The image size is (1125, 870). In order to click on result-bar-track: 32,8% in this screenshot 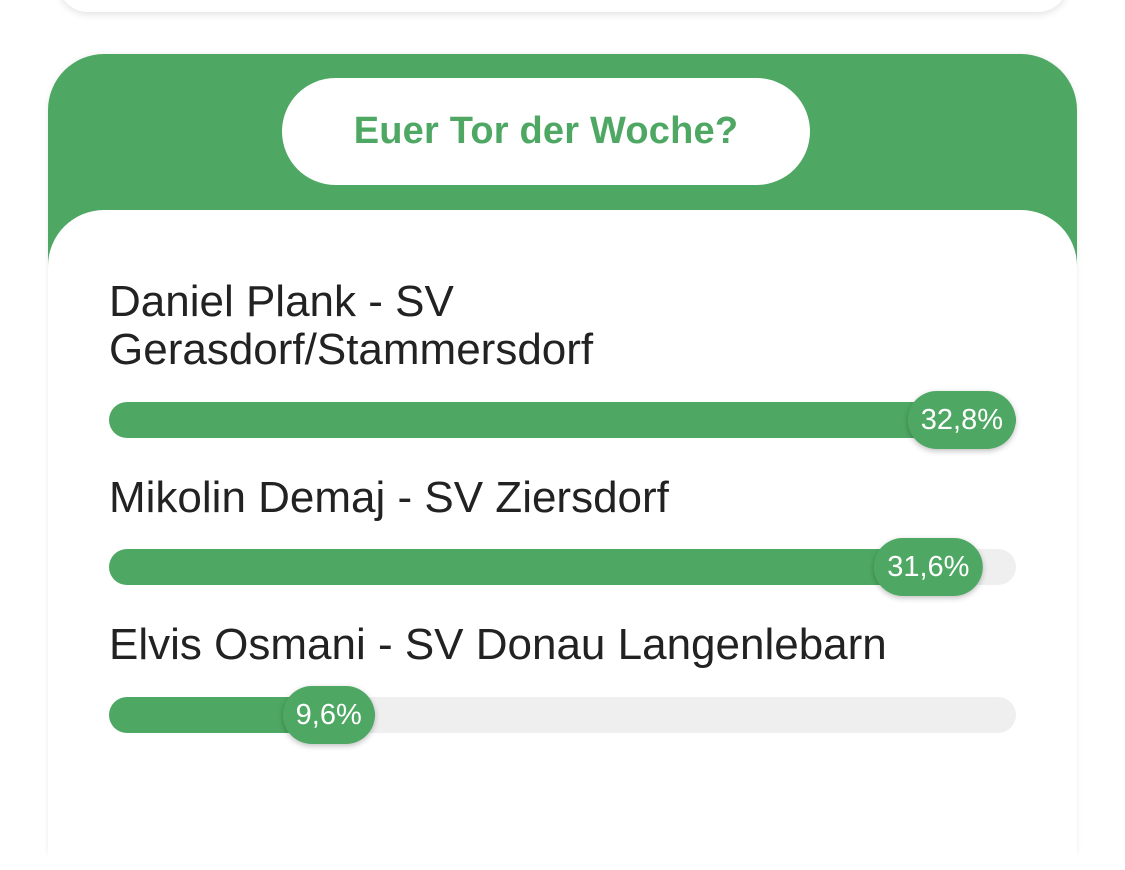, I will do `click(562, 420)`.